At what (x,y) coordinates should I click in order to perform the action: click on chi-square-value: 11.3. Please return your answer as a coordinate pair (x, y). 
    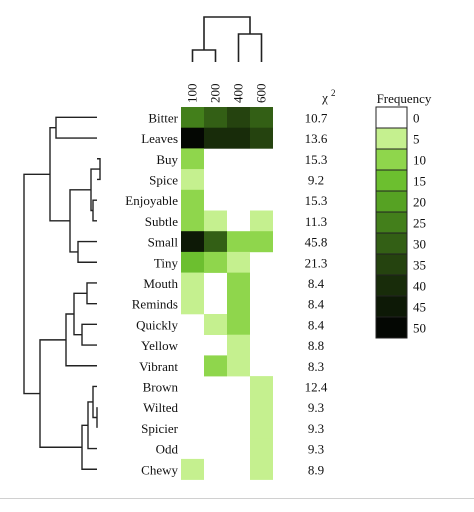
    Looking at the image, I should click on (316, 221).